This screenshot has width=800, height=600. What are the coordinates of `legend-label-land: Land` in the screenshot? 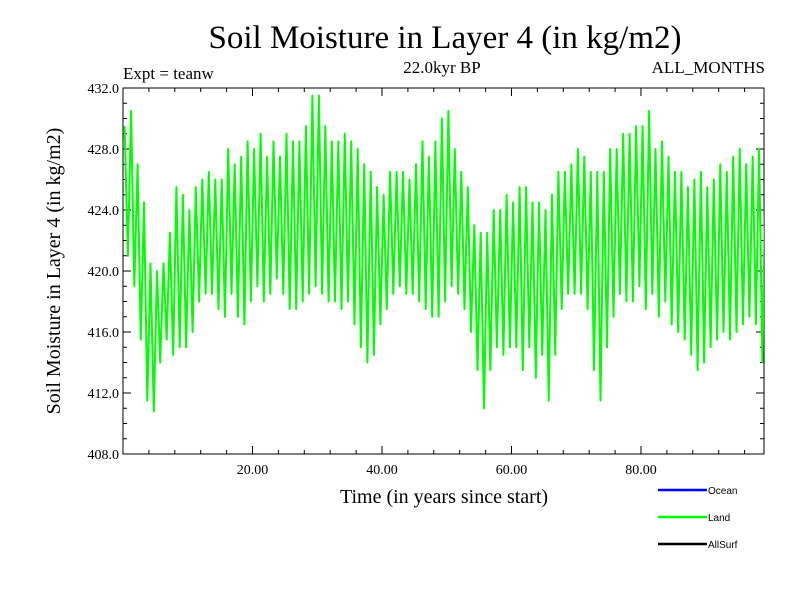 It's located at (719, 518).